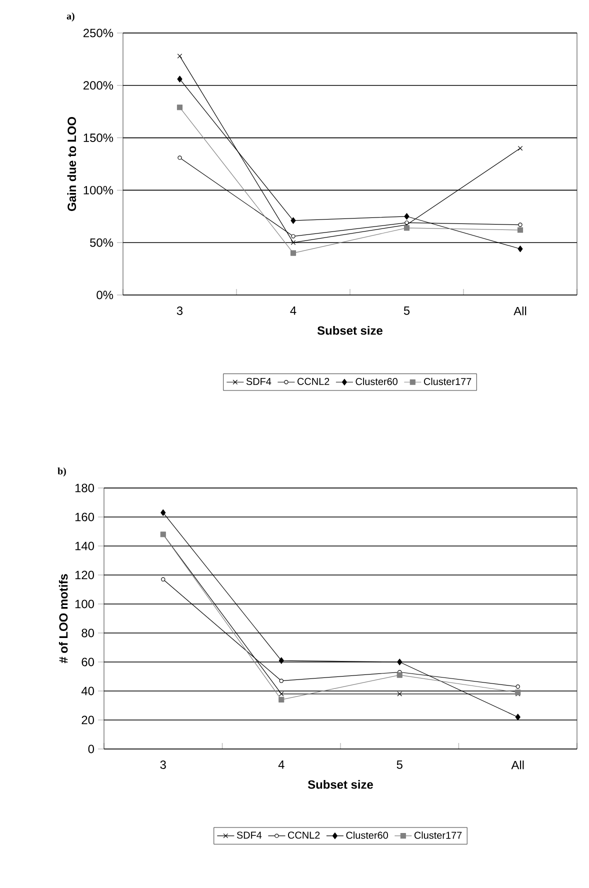 The image size is (589, 888). I want to click on y-tick-label: 50%, so click(102, 242).